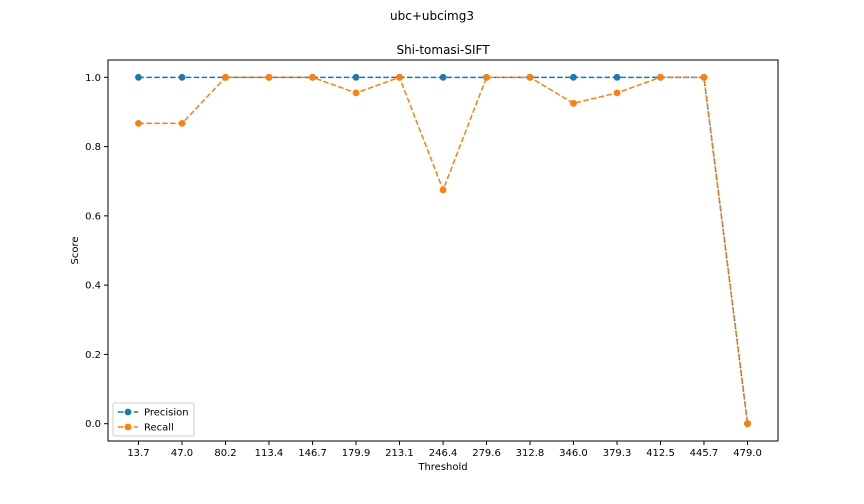 The height and width of the screenshot is (504, 864). What do you see at coordinates (704, 453) in the screenshot?
I see `x-tick-label: 445.7` at bounding box center [704, 453].